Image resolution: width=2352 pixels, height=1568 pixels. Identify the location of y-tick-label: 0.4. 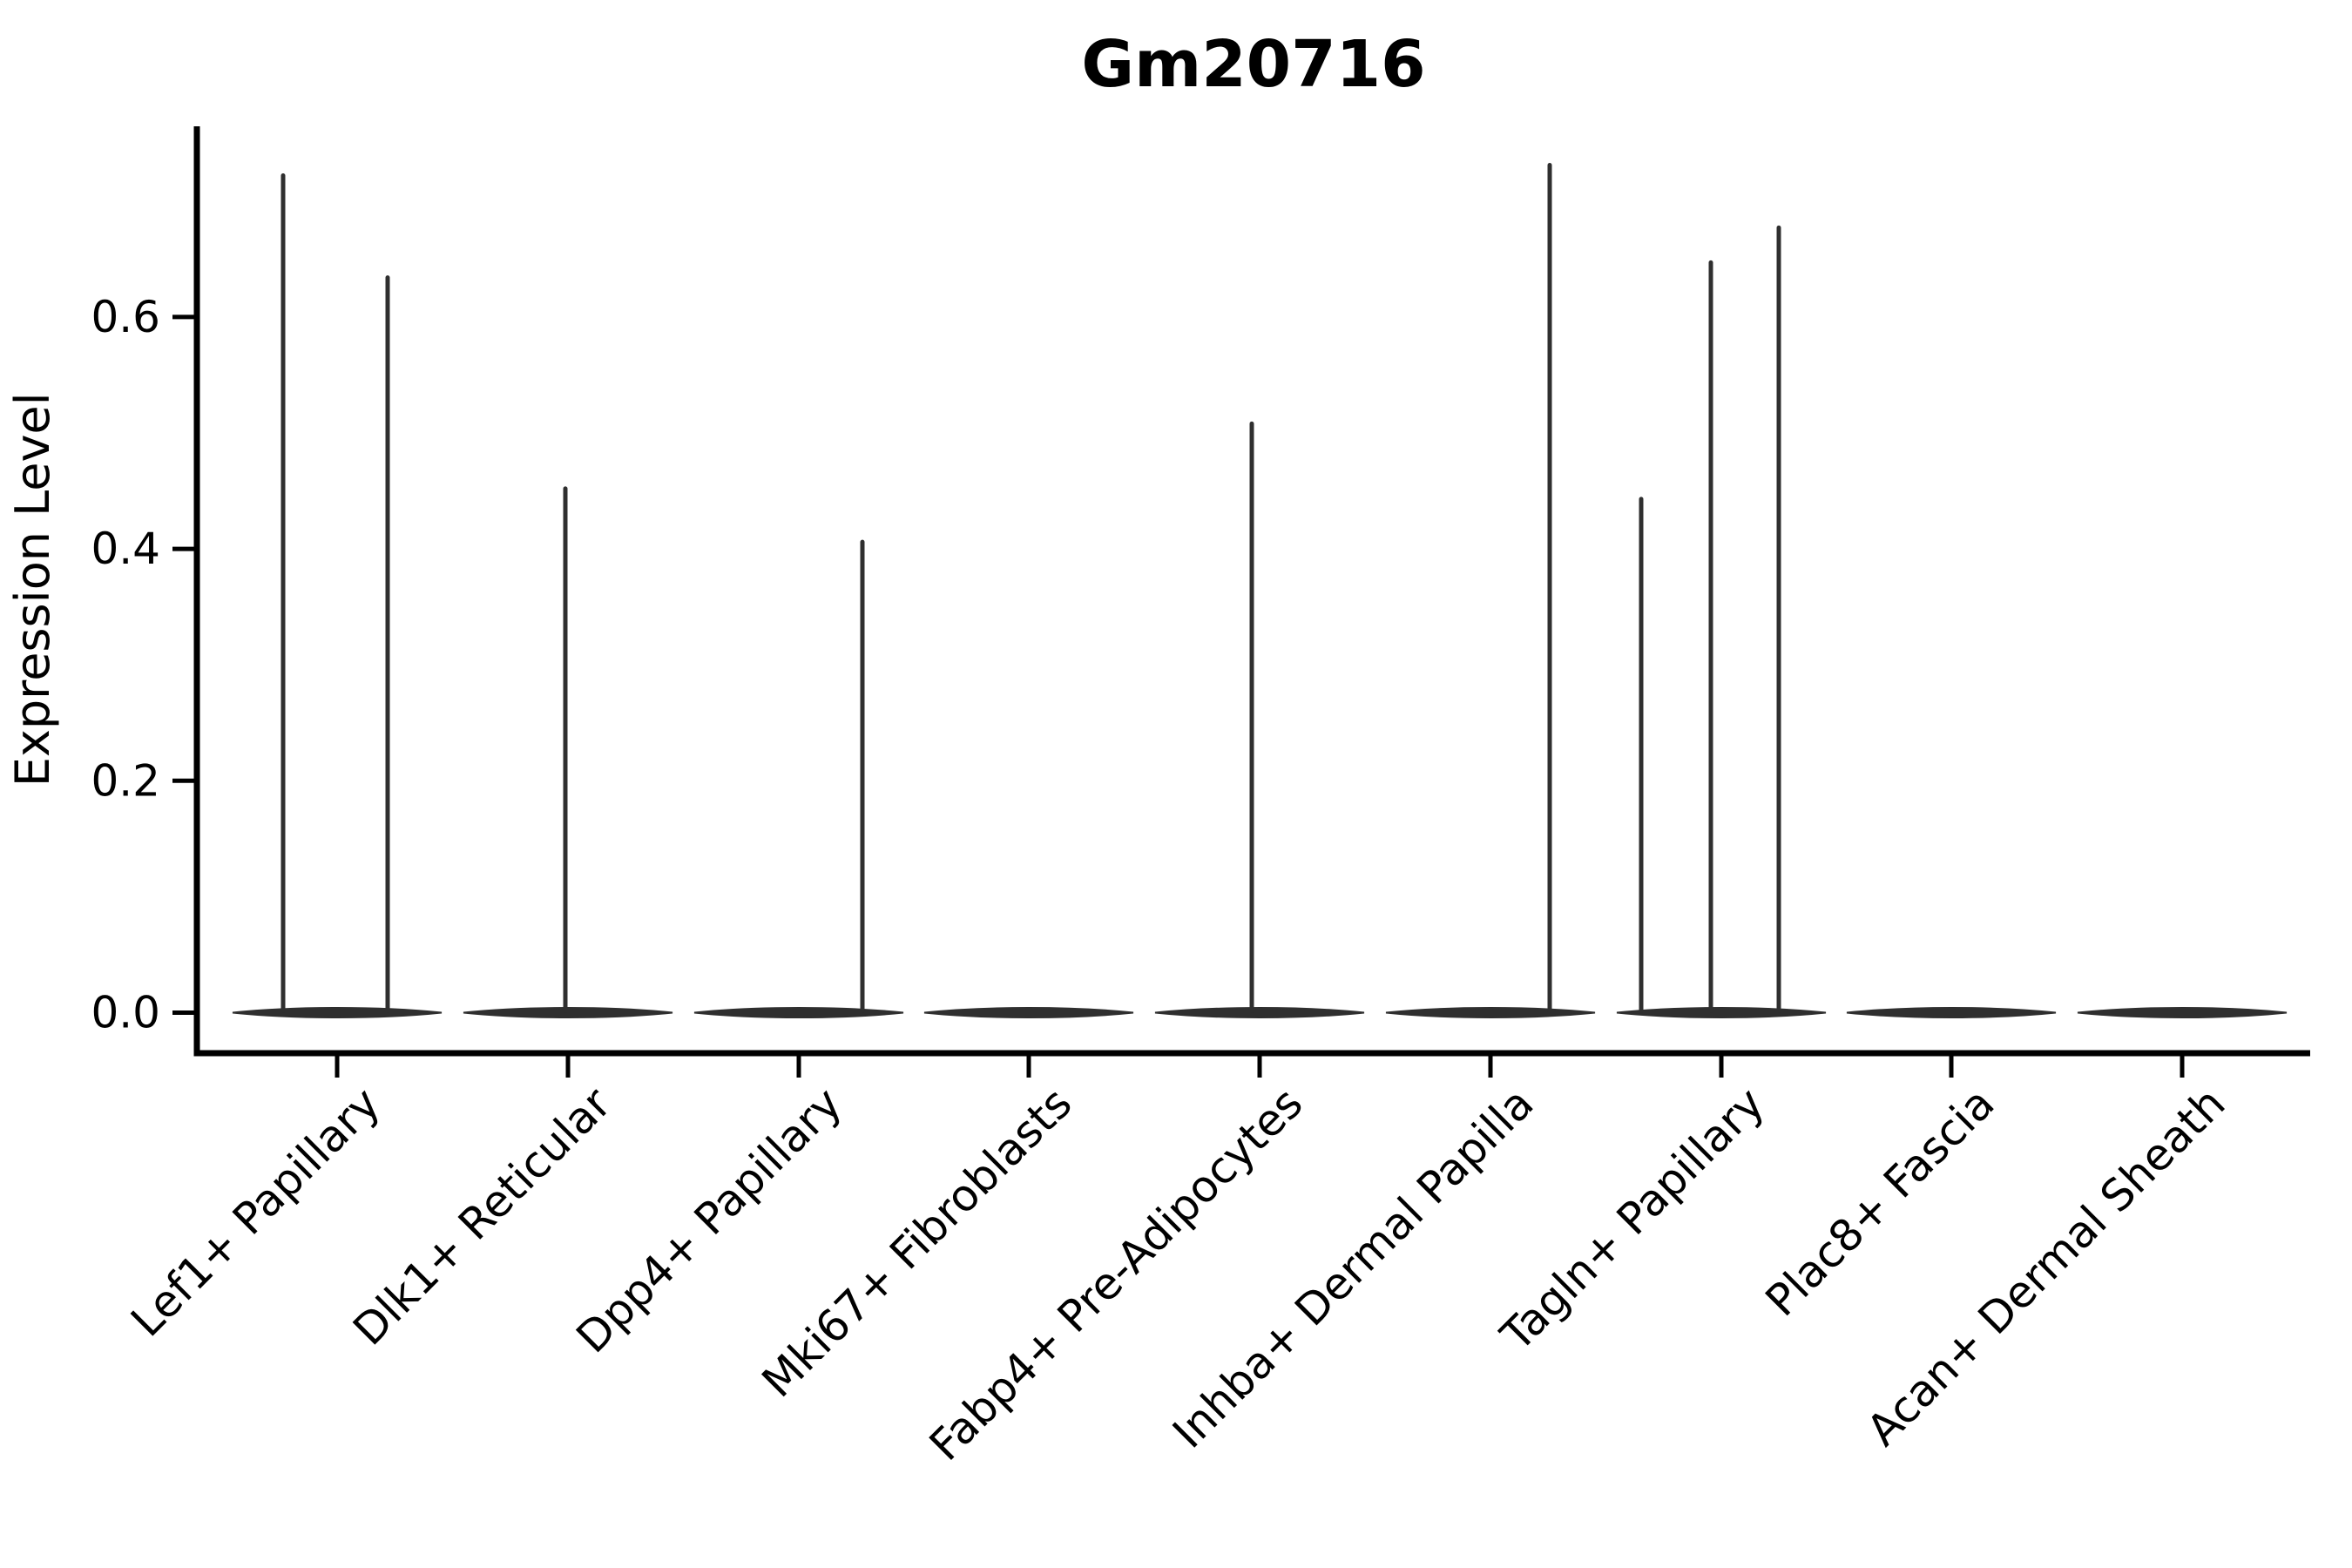
(125, 549).